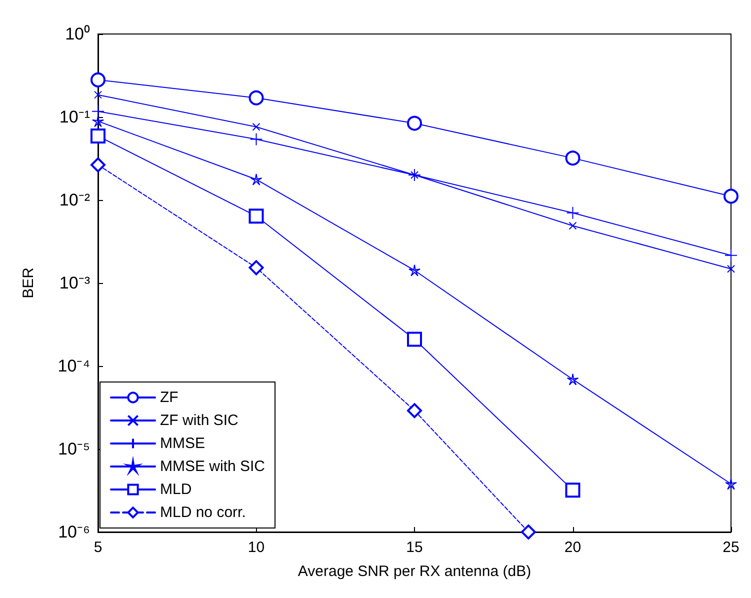 Image resolution: width=751 pixels, height=598 pixels. What do you see at coordinates (731, 547) in the screenshot?
I see `x-tick-label: 25` at bounding box center [731, 547].